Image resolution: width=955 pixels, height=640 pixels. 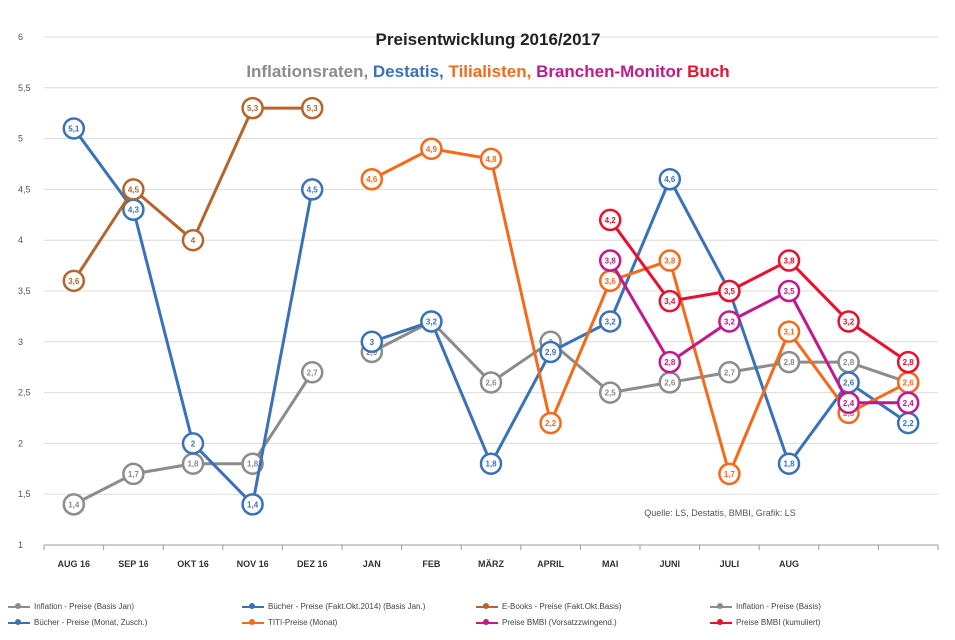 What do you see at coordinates (778, 606) in the screenshot?
I see `legend-label: Inflation - Preise (Basis)` at bounding box center [778, 606].